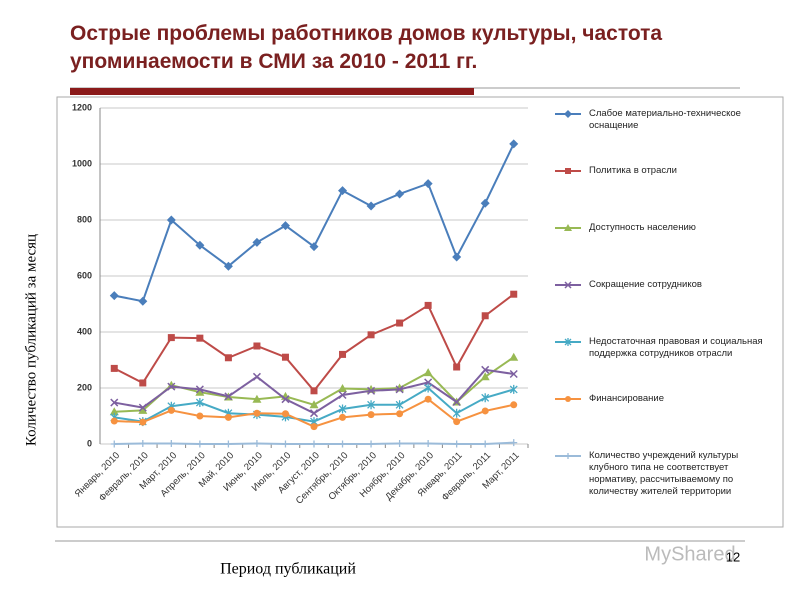  What do you see at coordinates (665, 193) in the screenshot?
I see `legend-item: Политика в отрасли` at bounding box center [665, 193].